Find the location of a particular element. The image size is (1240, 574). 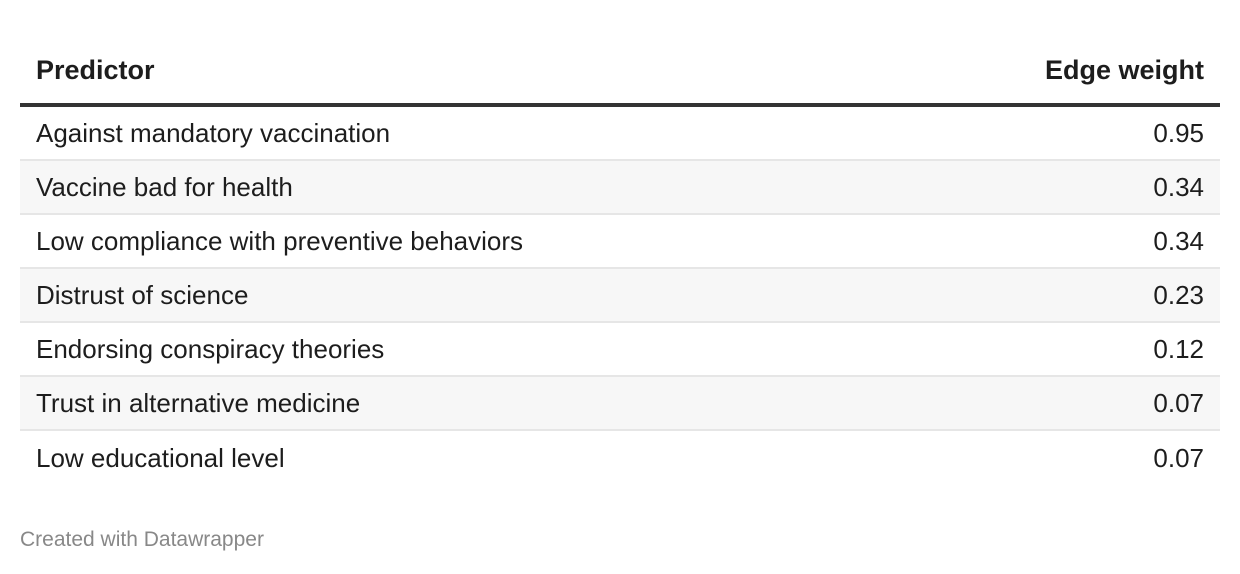

predictor-cell: Trust in alternative medicine is located at coordinates (198, 402).